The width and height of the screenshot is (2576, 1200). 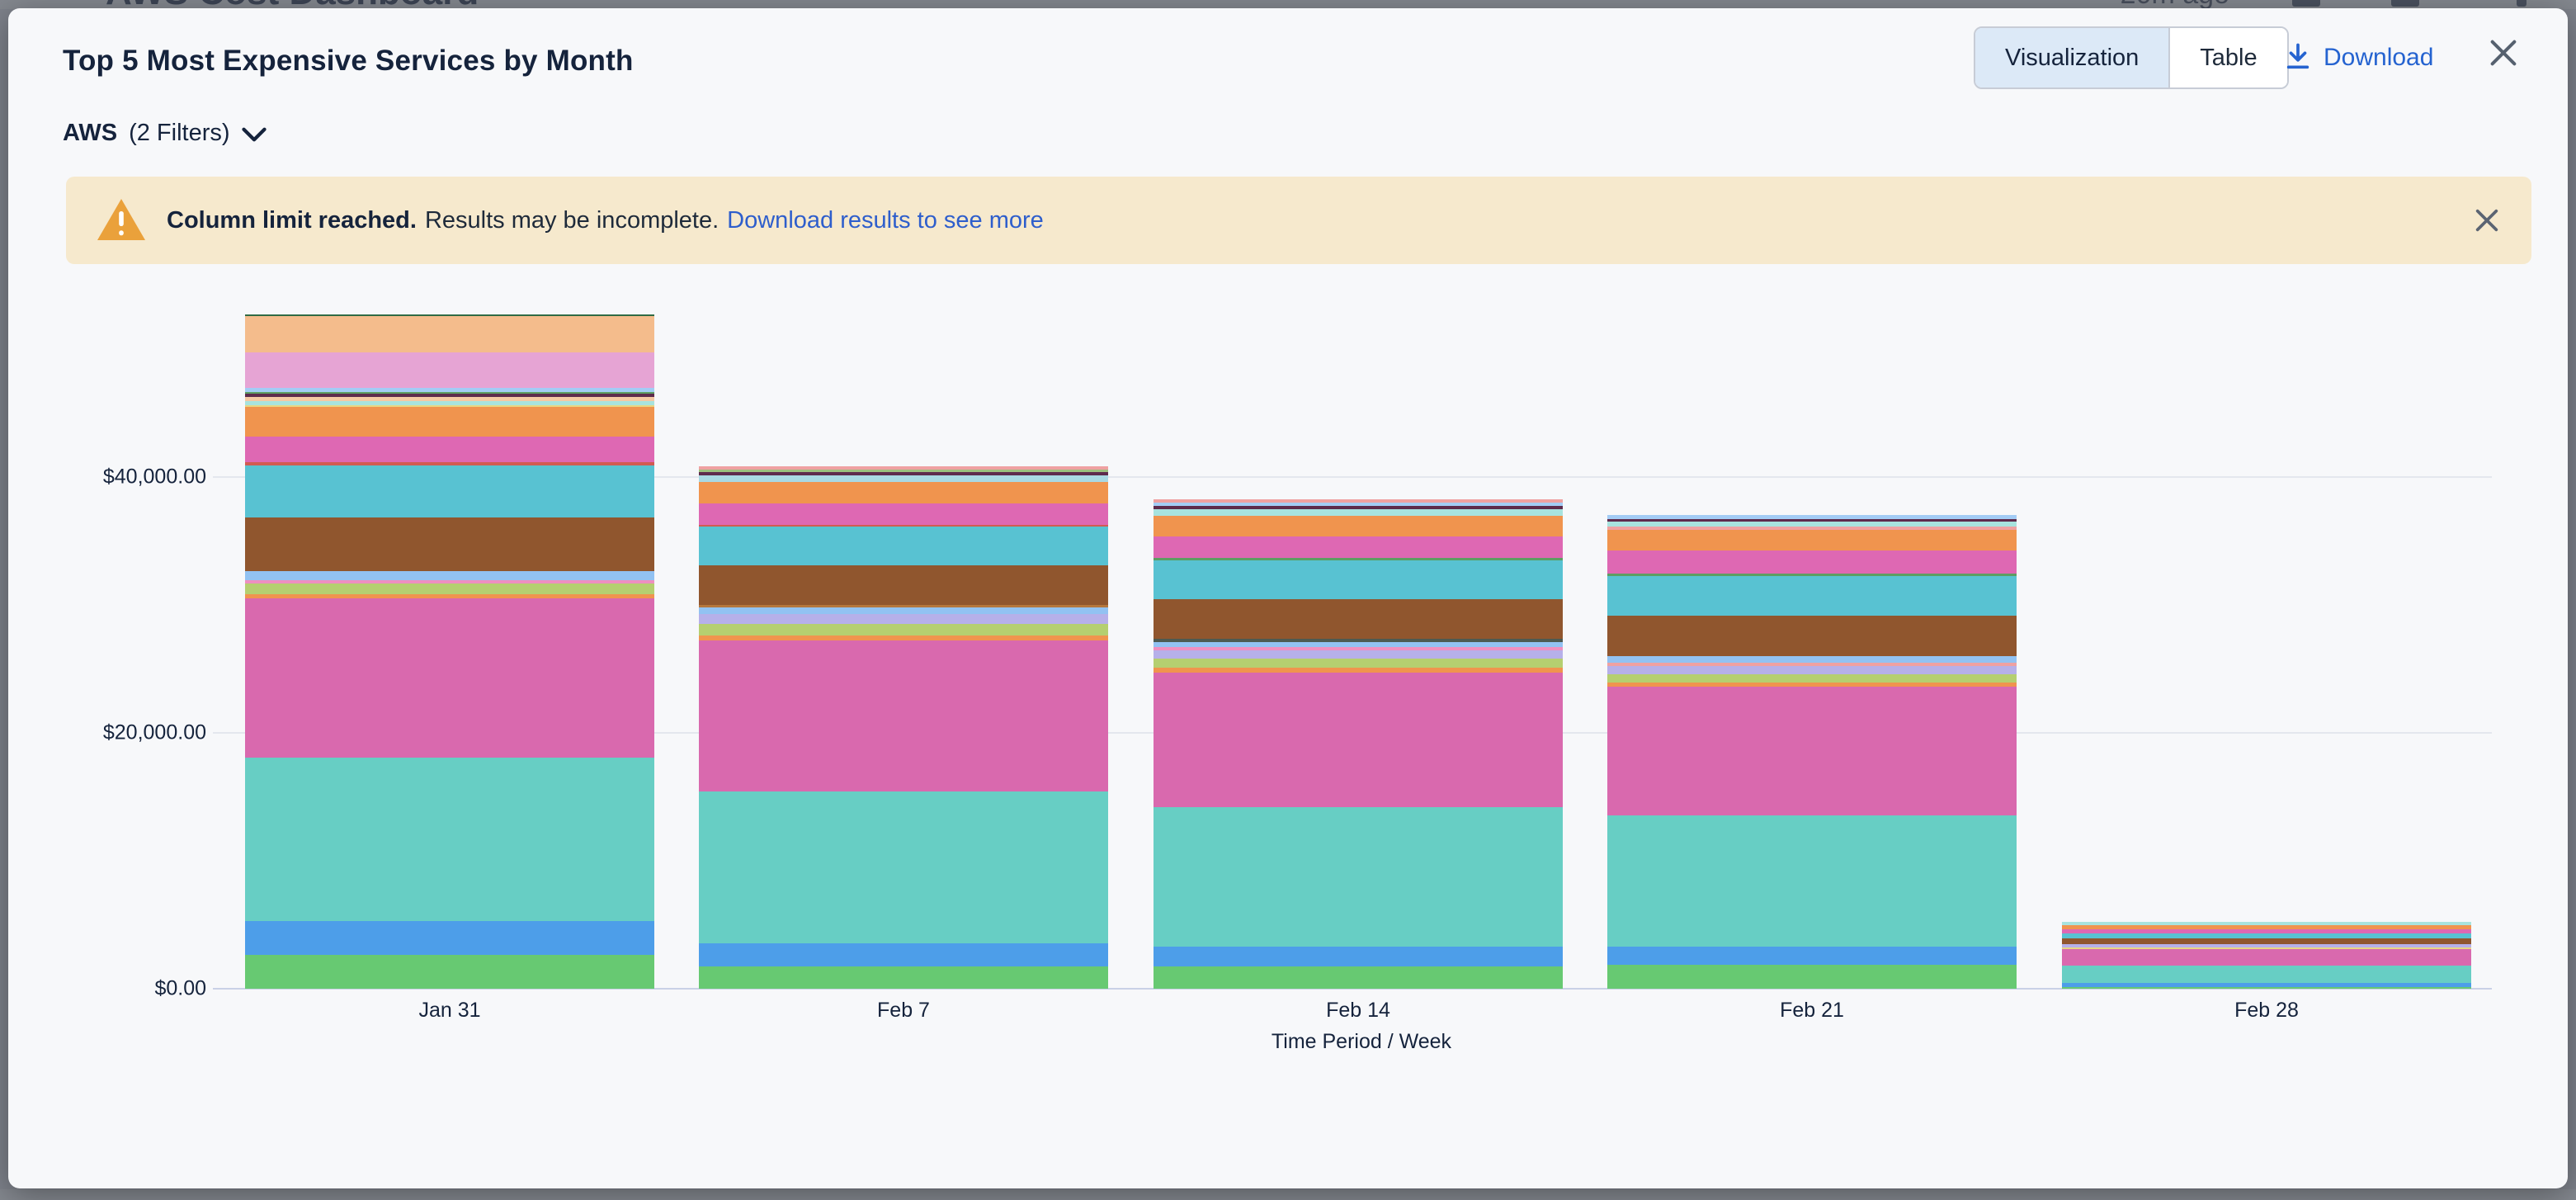 I want to click on close-button, so click(x=2503, y=53).